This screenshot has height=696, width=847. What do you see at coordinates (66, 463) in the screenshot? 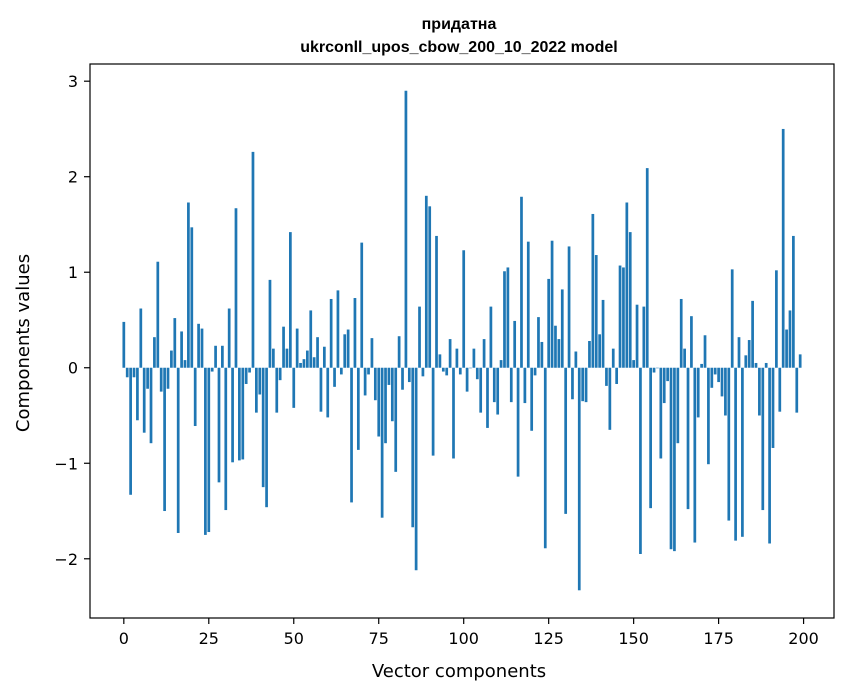
I see `y-tick-label: −1` at bounding box center [66, 463].